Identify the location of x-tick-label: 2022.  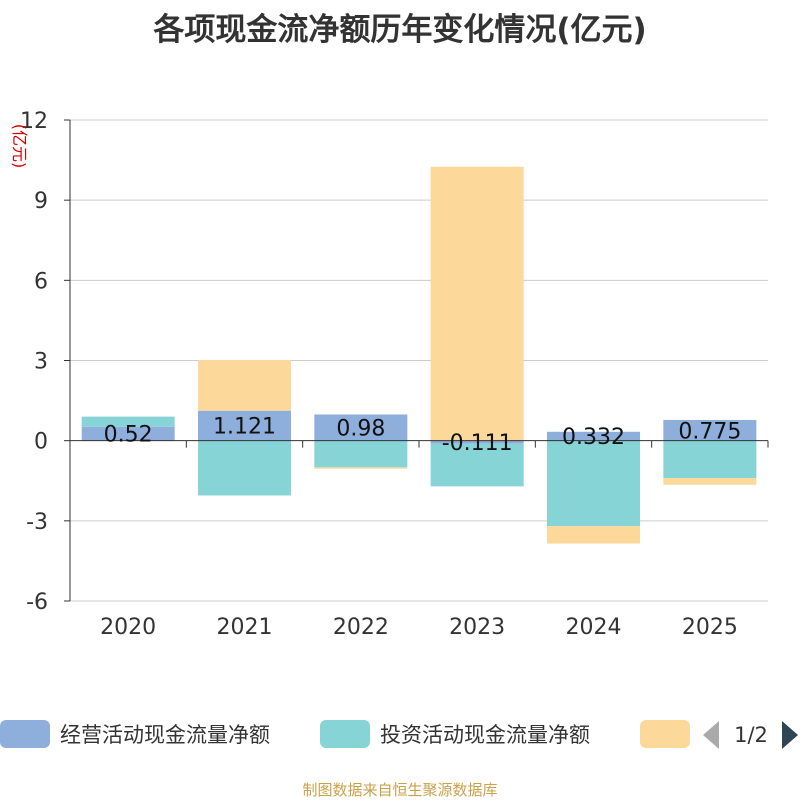
(361, 627).